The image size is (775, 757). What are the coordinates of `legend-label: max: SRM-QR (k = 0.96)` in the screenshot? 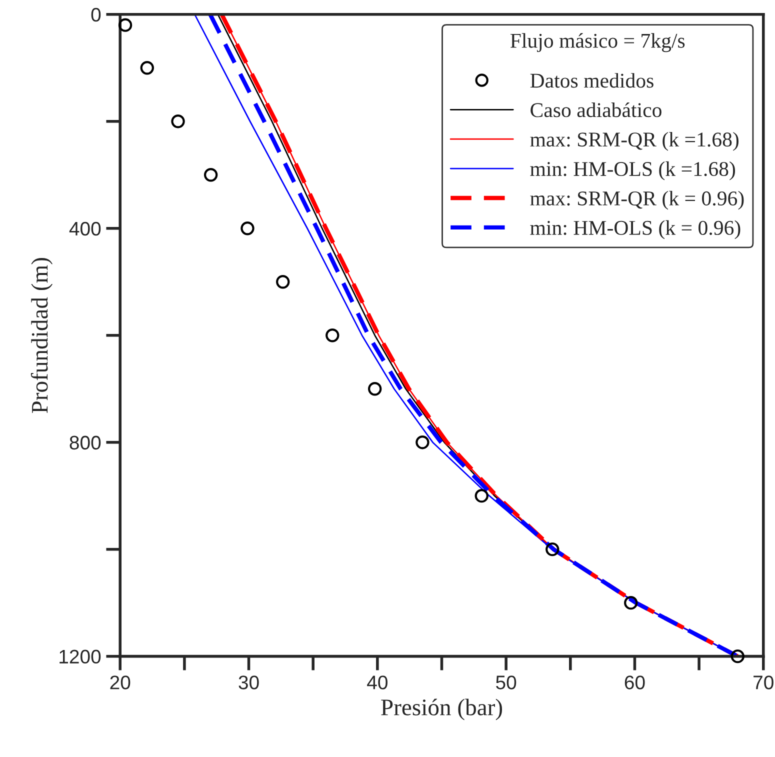 It's located at (637, 200).